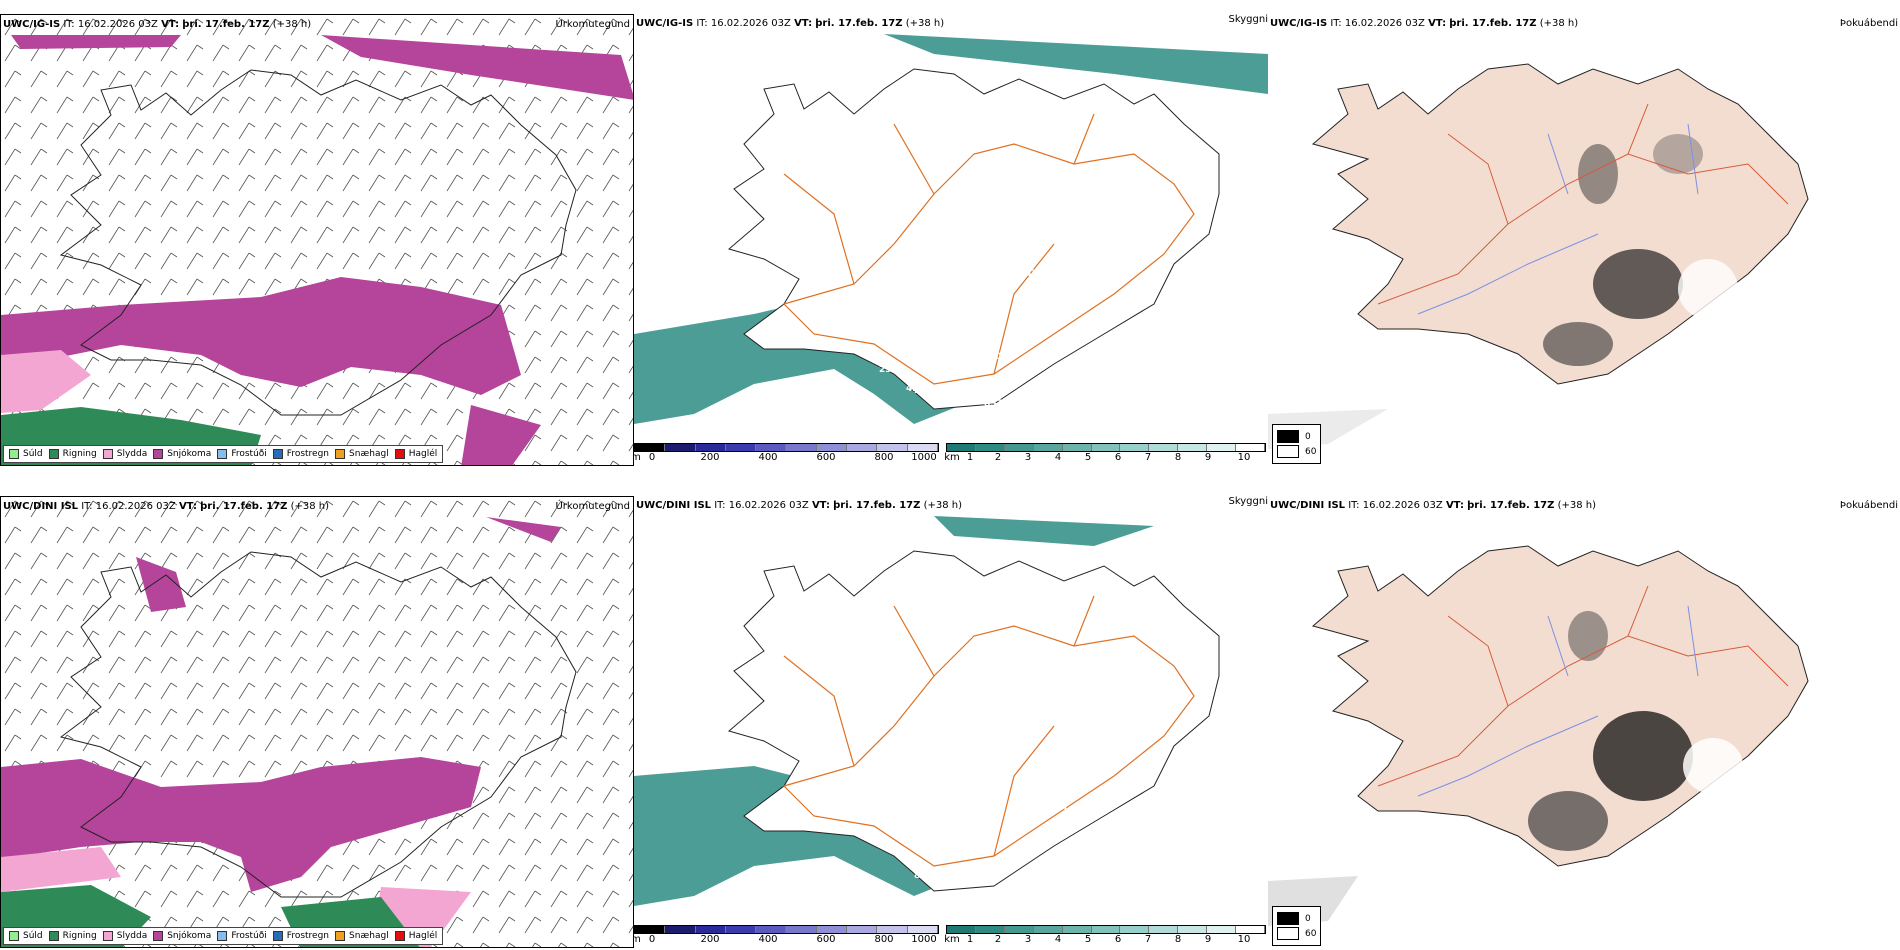  What do you see at coordinates (1248, 19) in the screenshot?
I see `vis-type-title-1: Skyggni` at bounding box center [1248, 19].